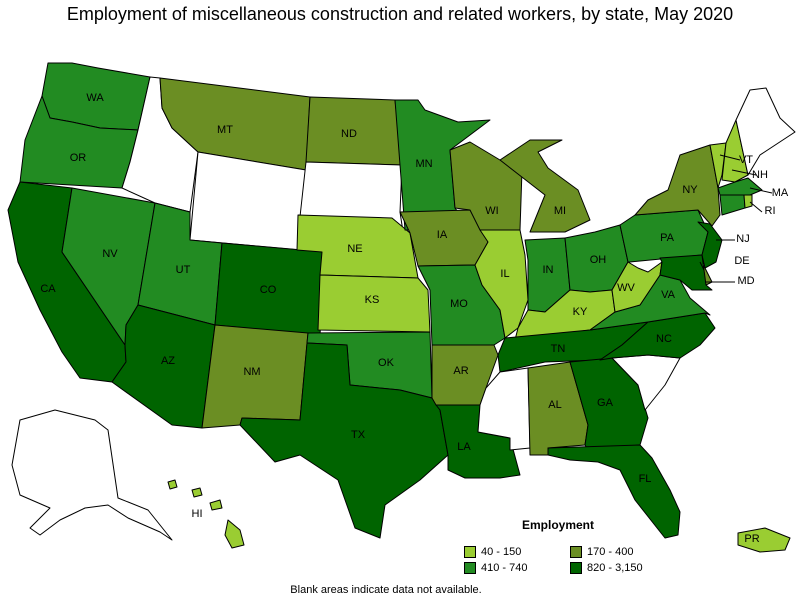 The width and height of the screenshot is (800, 600). What do you see at coordinates (504, 274) in the screenshot?
I see `state-label-il: IL` at bounding box center [504, 274].